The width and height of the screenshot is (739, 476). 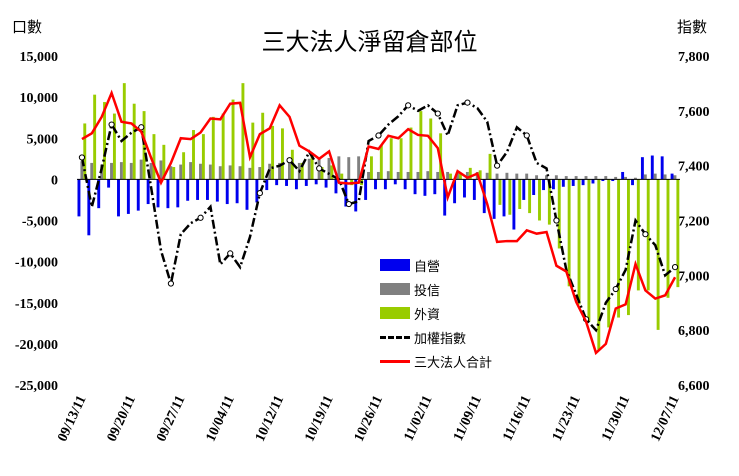 I want to click on y-tick-label: -25,000, so click(x=36, y=386).